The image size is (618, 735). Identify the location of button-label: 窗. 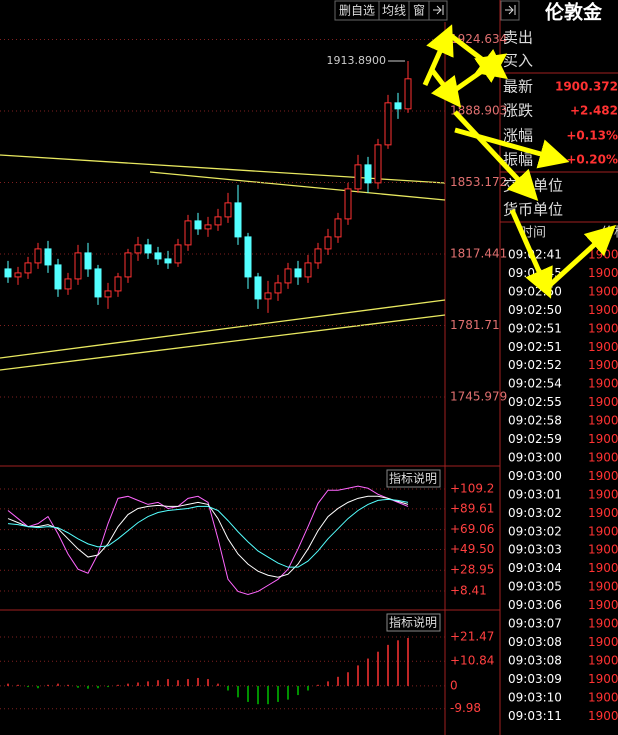
(419, 11).